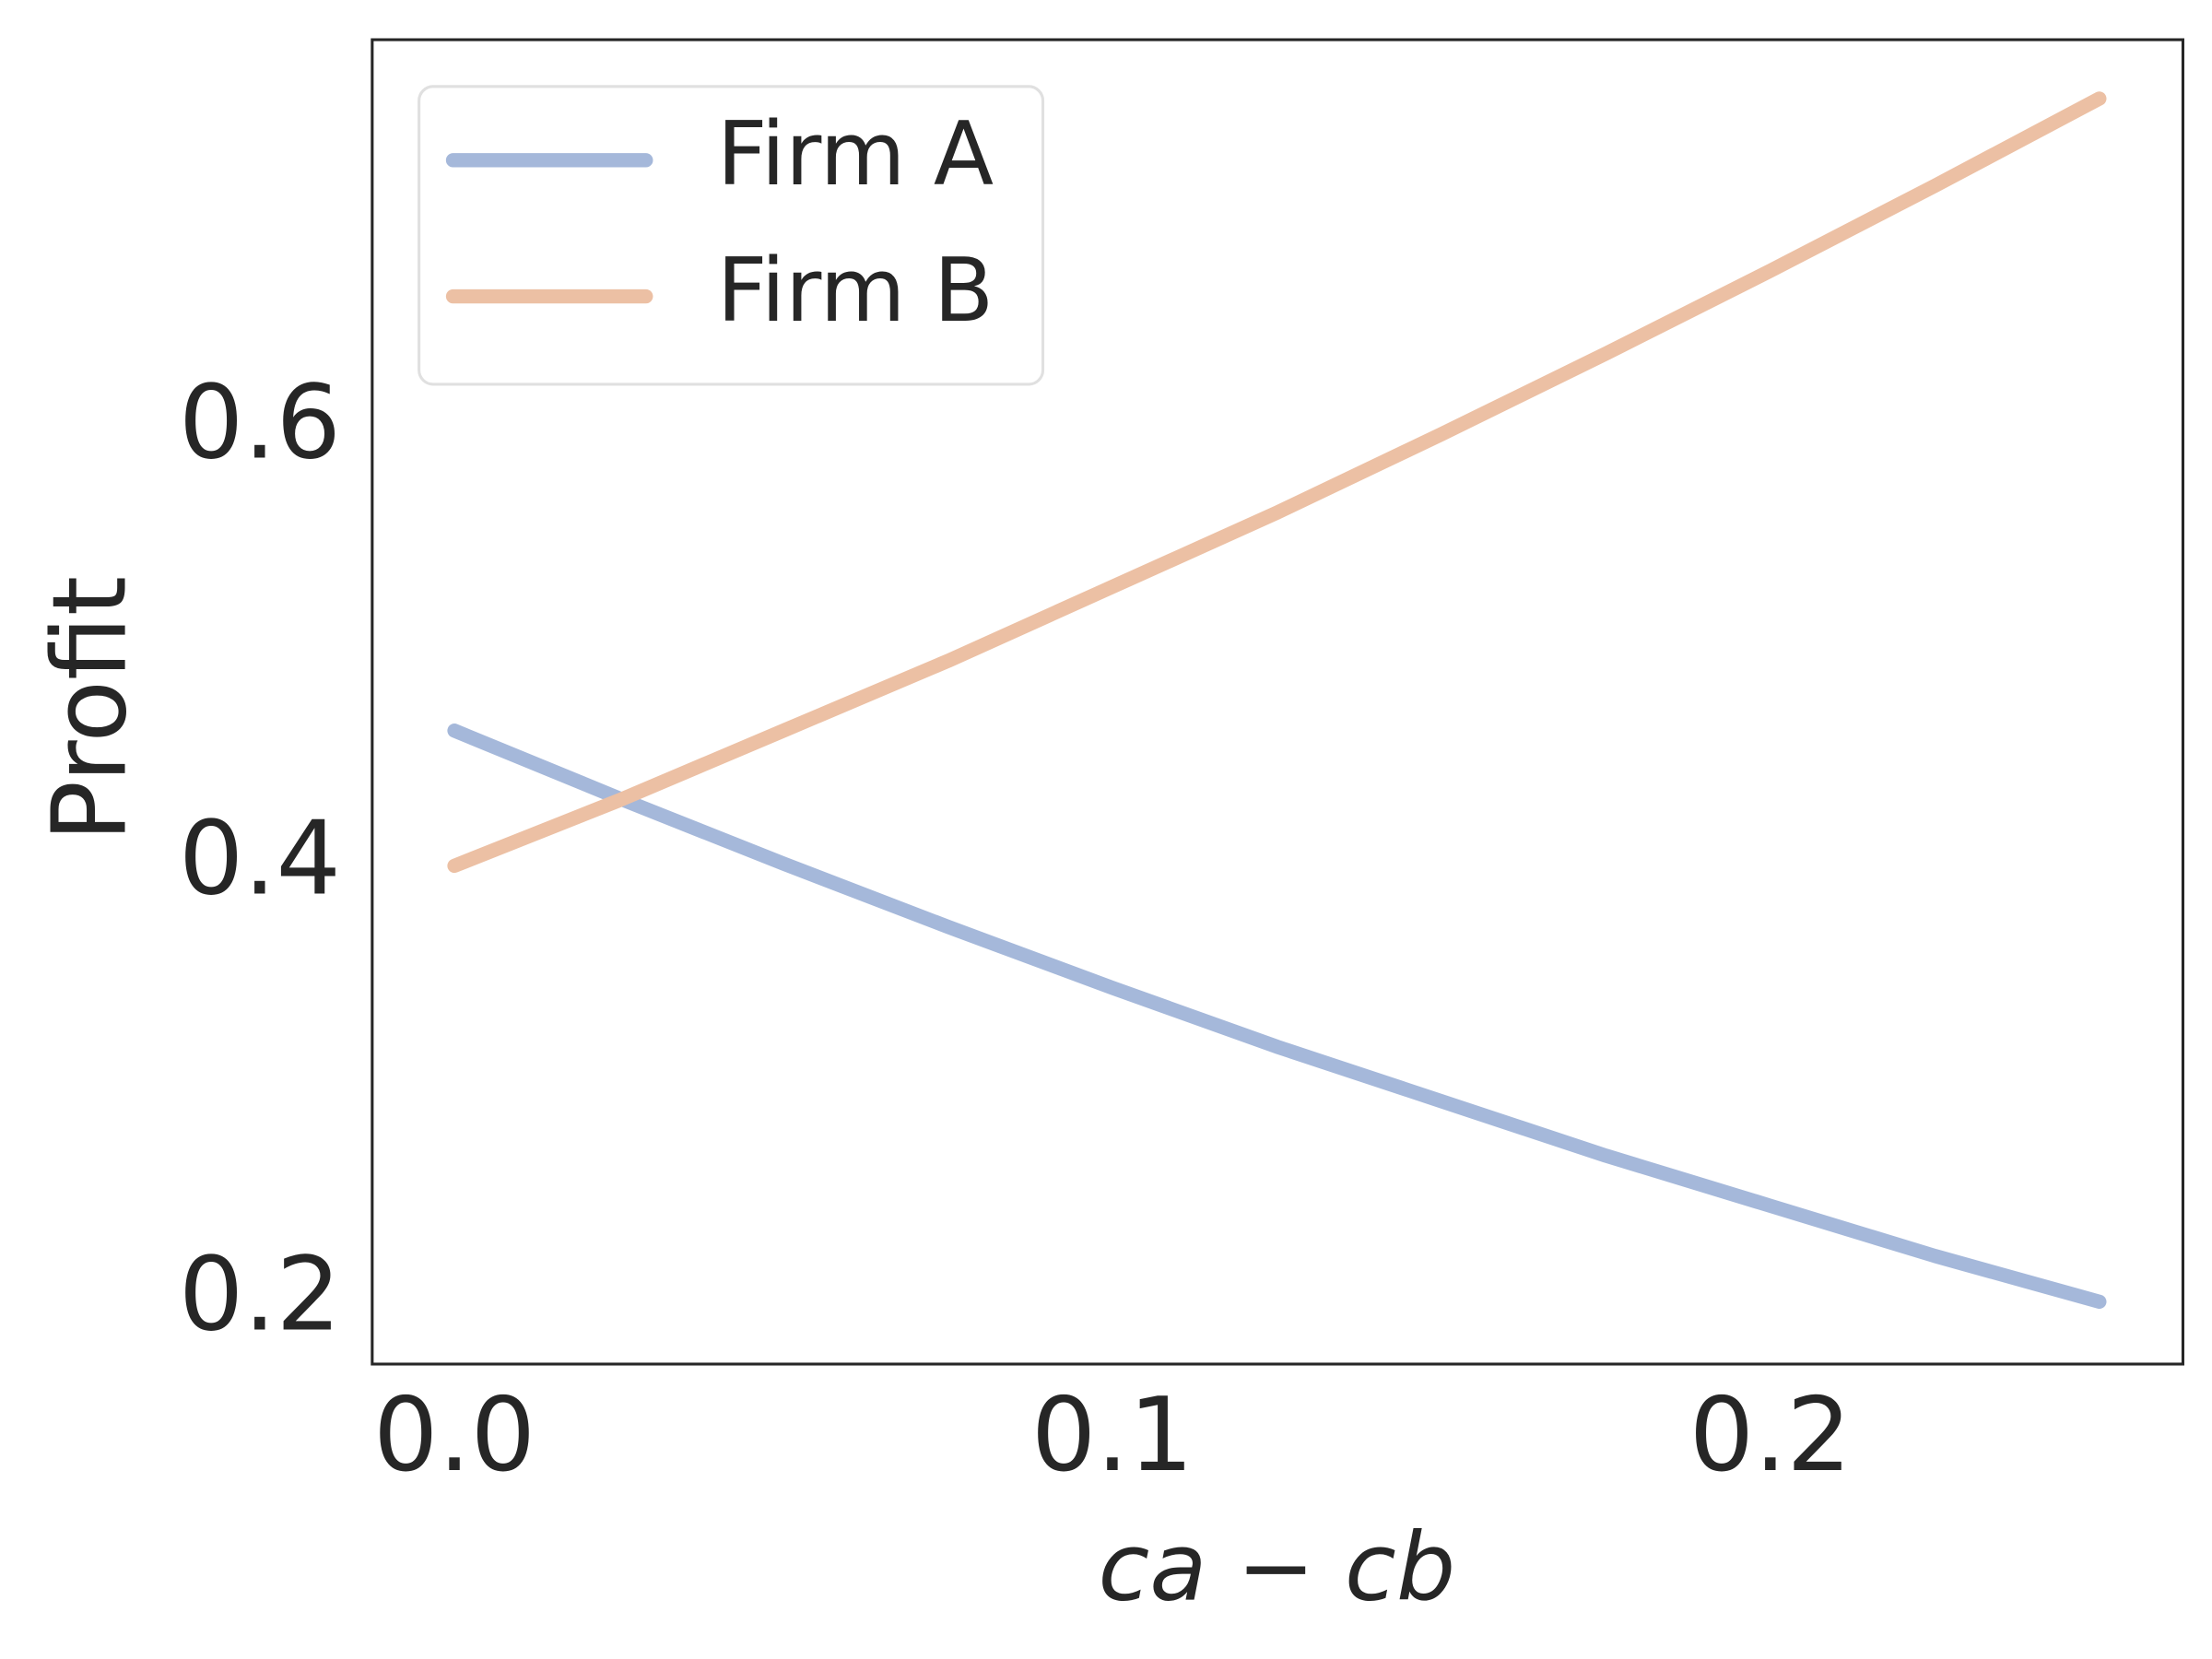 This screenshot has height=1659, width=2212. Describe the element at coordinates (260, 1295) in the screenshot. I see `y-tick-label: 0.2` at that location.